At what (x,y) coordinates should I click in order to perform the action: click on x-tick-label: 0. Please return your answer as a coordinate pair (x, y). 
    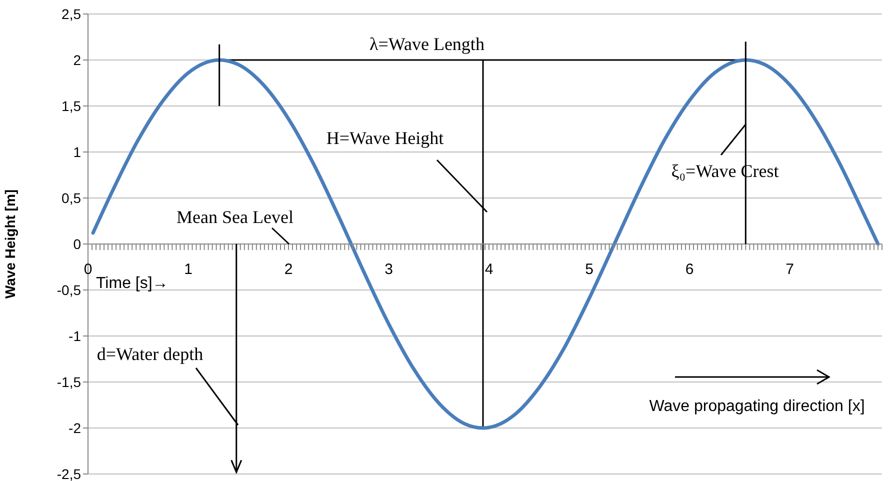
    Looking at the image, I should click on (88, 269).